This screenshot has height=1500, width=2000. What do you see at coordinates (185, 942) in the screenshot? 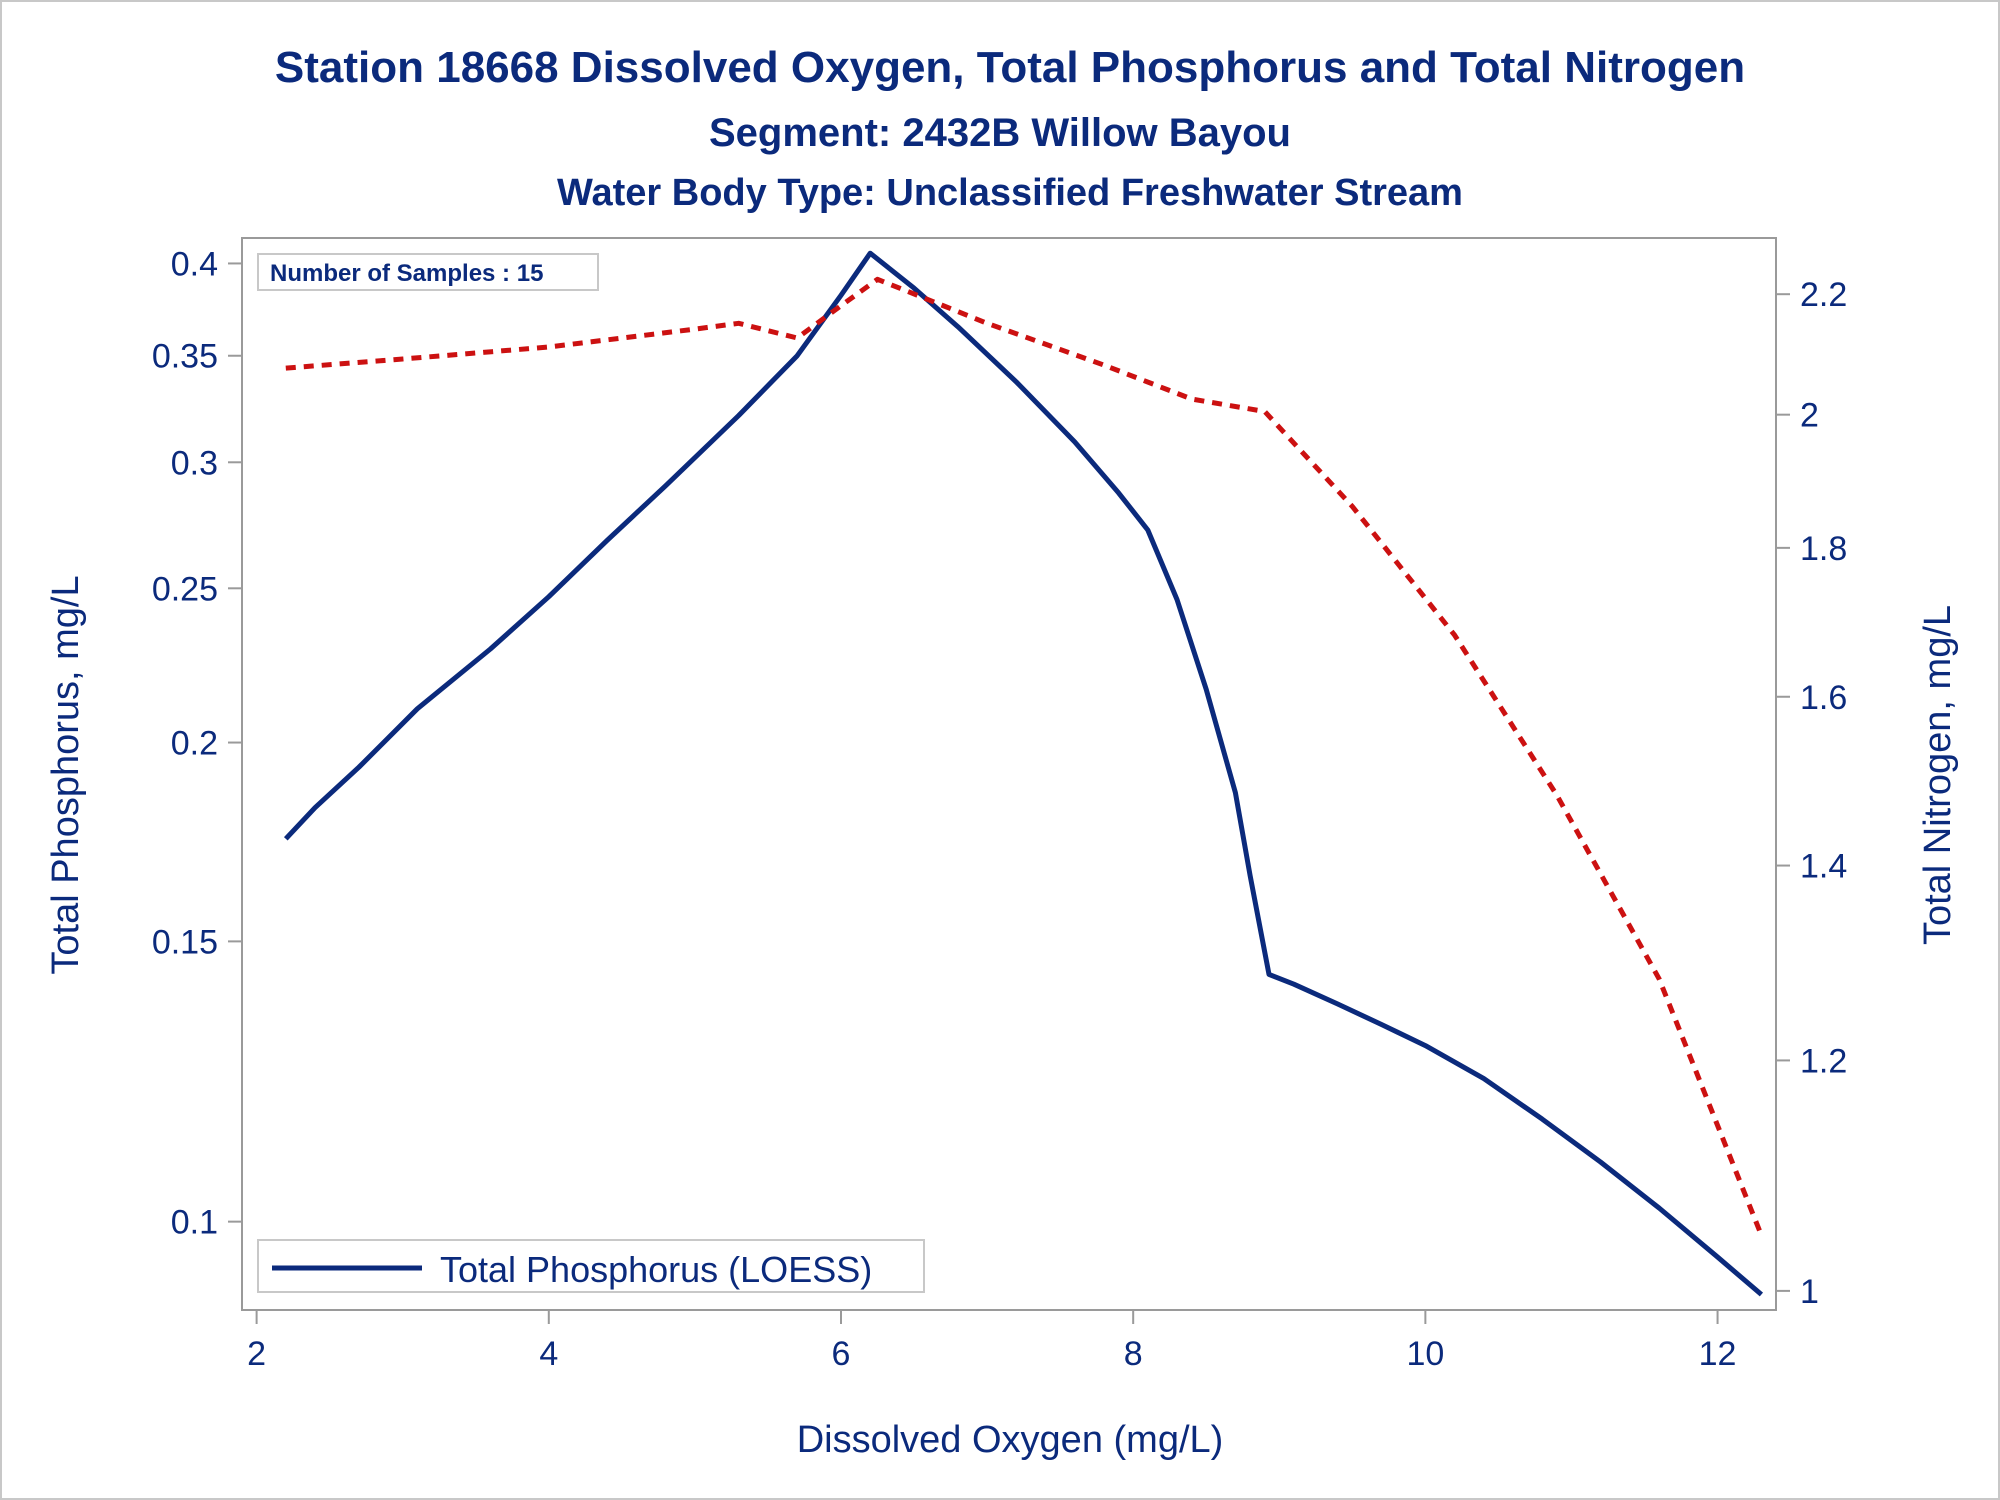
I see `y-left-tick-label: 0.15` at bounding box center [185, 942].